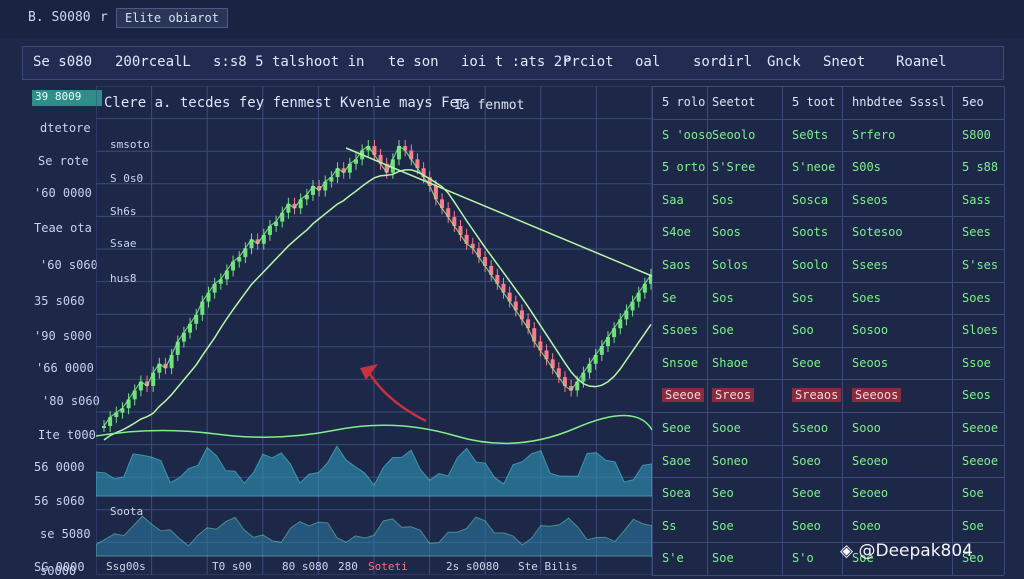 The image size is (1024, 579). I want to click on table-cell: S'Sree, so click(734, 167).